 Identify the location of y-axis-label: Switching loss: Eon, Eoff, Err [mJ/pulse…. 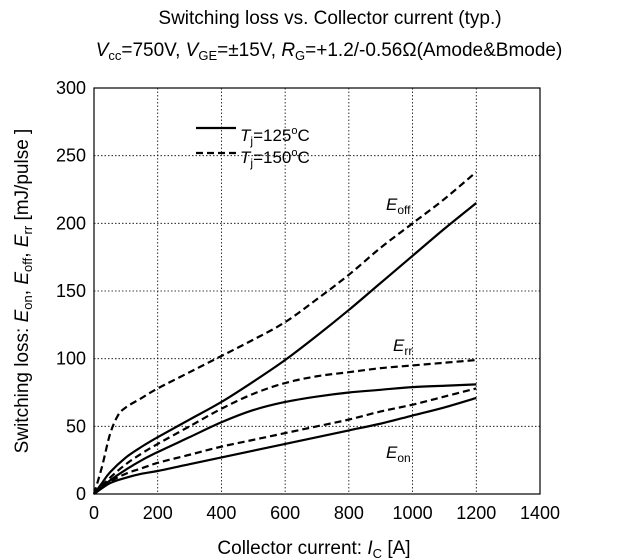
(23, 291).